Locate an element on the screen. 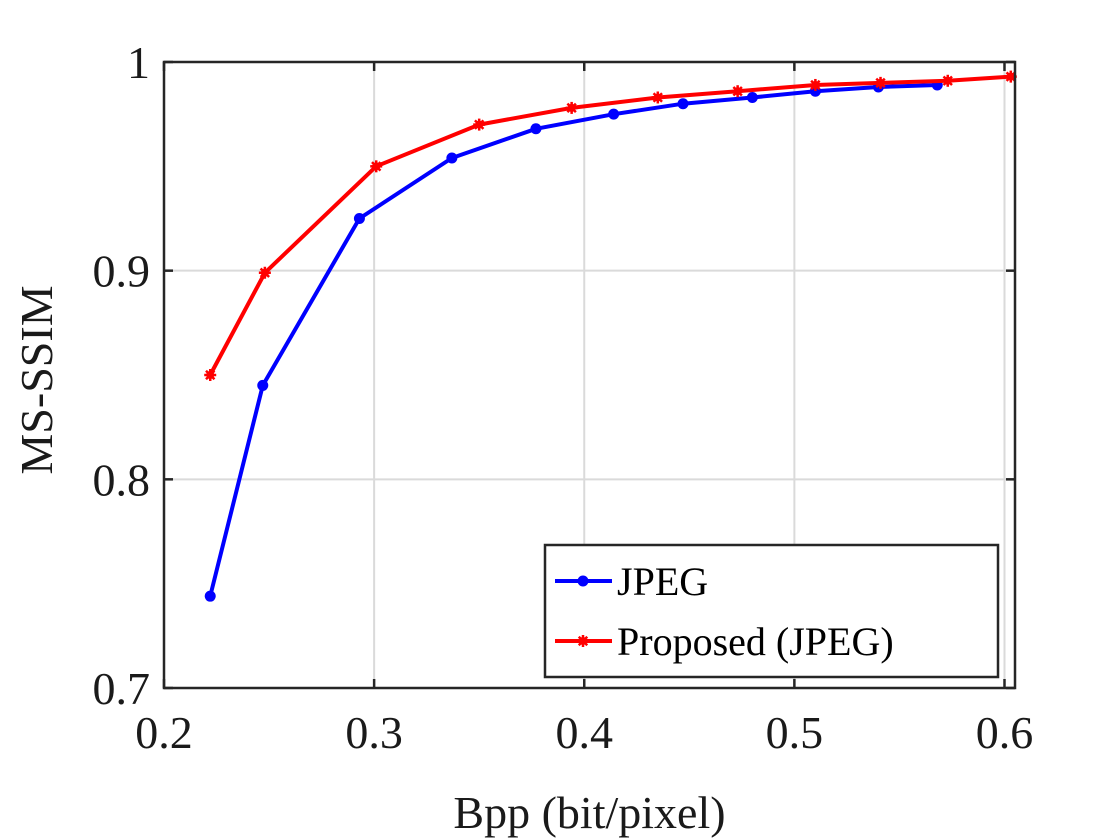  y-axis-title: MS-SSIM is located at coordinates (36, 379).